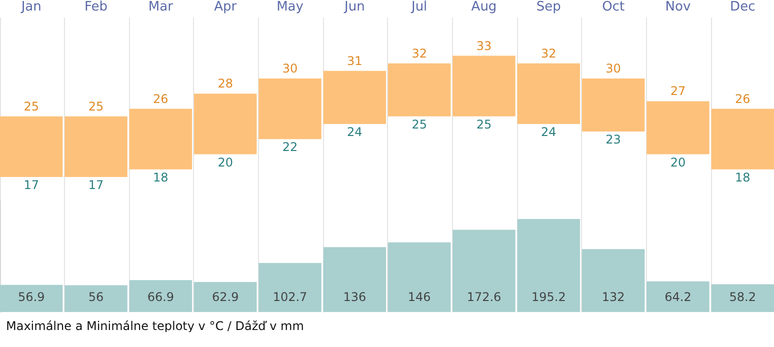  I want to click on data-label: 62.9, so click(225, 297).